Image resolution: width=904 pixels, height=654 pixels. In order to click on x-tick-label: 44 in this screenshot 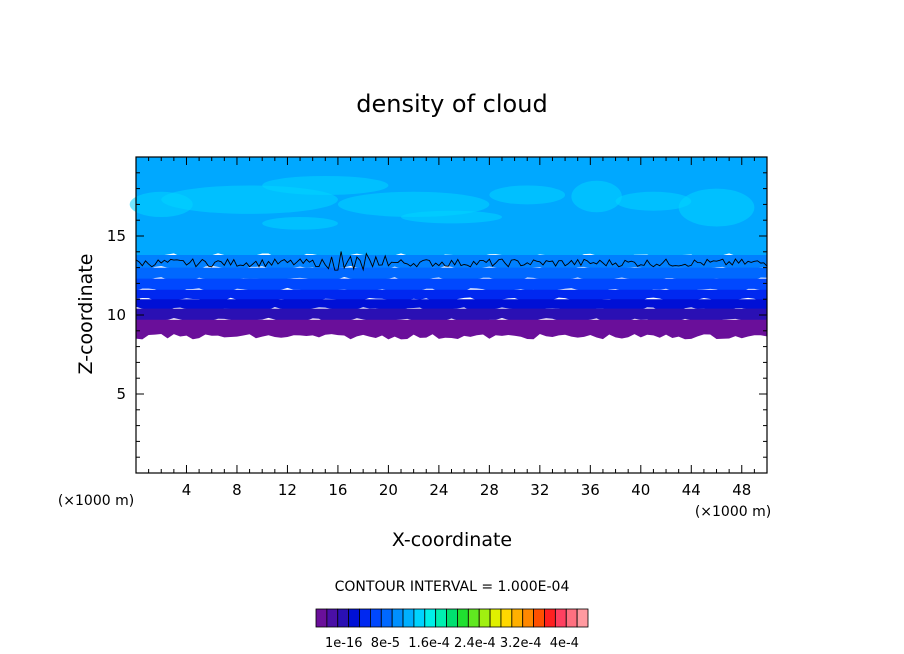, I will do `click(691, 490)`.